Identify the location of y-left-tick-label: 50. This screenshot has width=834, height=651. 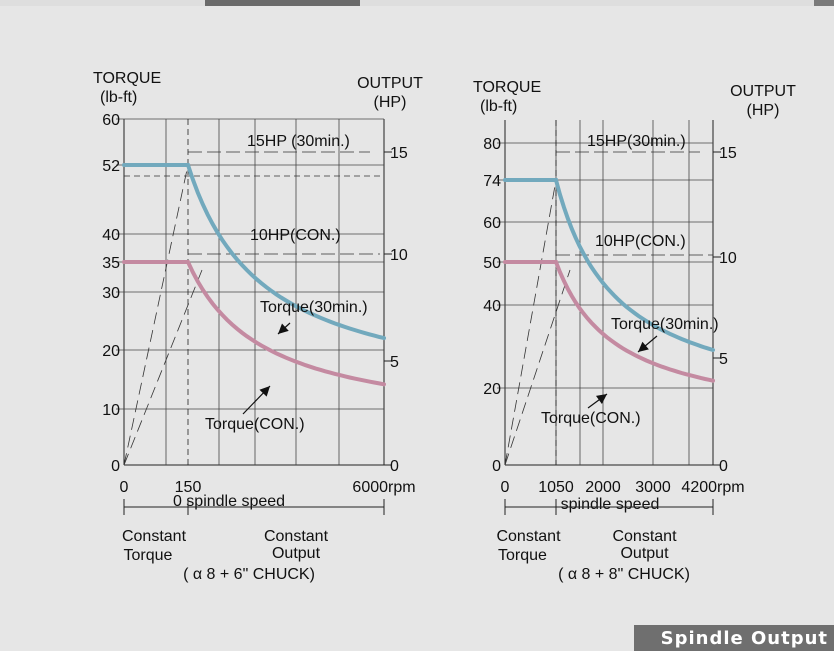
(492, 263).